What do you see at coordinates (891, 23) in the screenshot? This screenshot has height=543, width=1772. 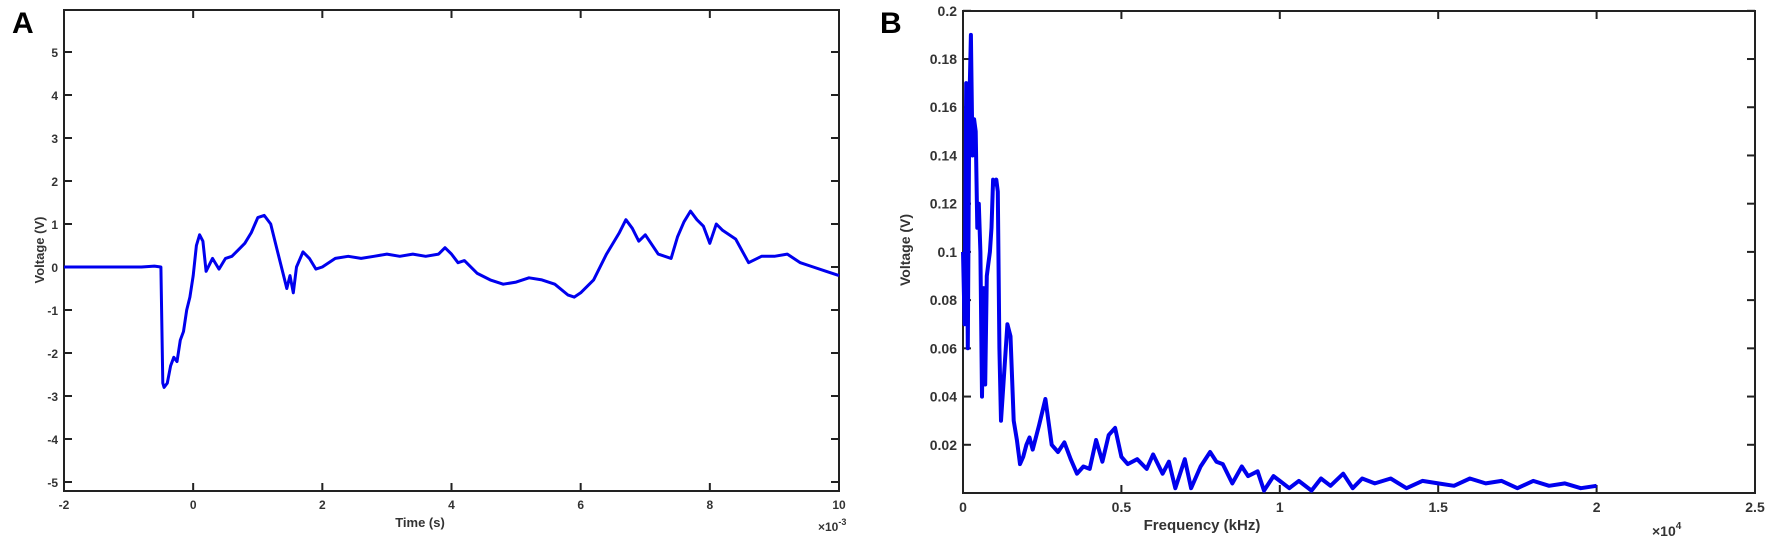 I see `panel-b-label: B` at bounding box center [891, 23].